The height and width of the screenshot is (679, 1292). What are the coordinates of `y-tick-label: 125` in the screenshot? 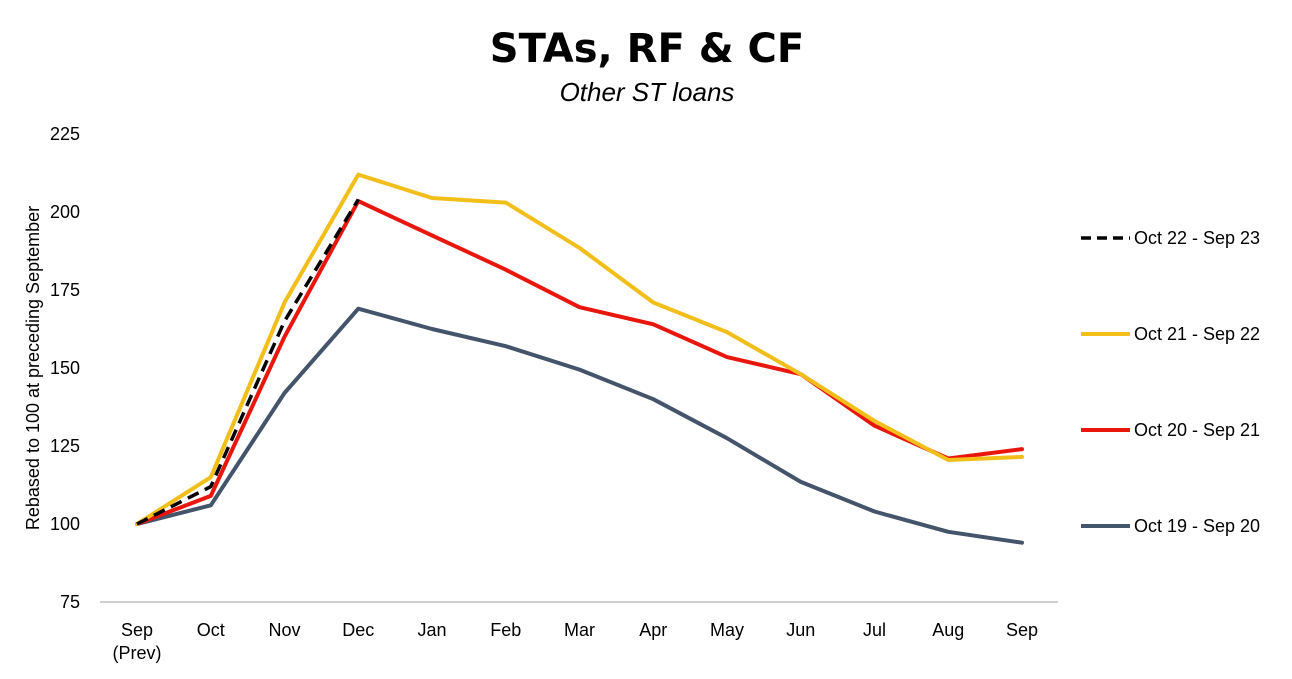 It's located at (65, 446).